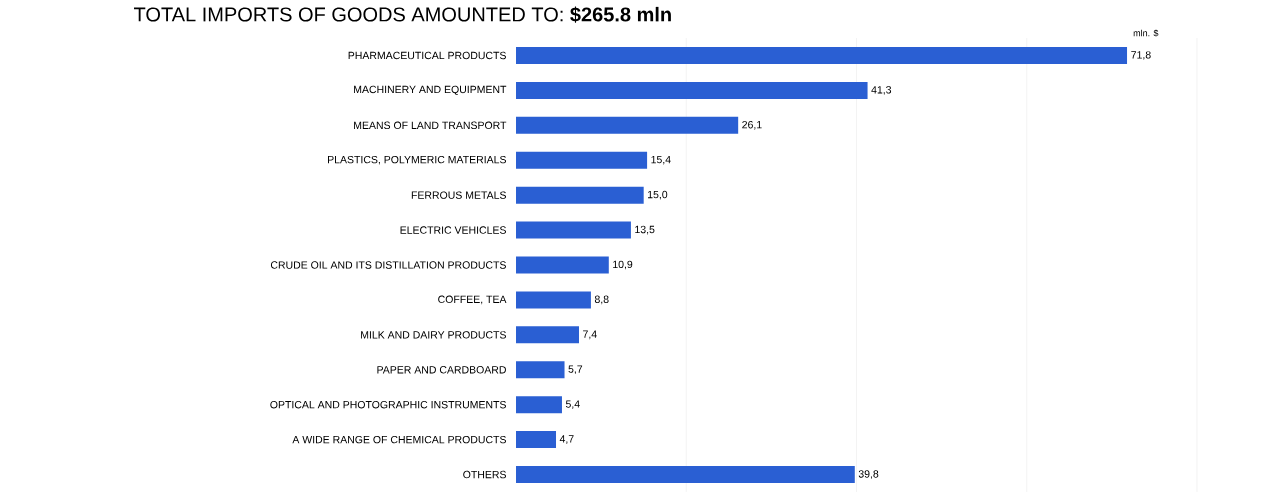 The image size is (1280, 500). What do you see at coordinates (427, 55) in the screenshot?
I see `y-tick-label: PHARMACEUTICAL PRODUCTS` at bounding box center [427, 55].